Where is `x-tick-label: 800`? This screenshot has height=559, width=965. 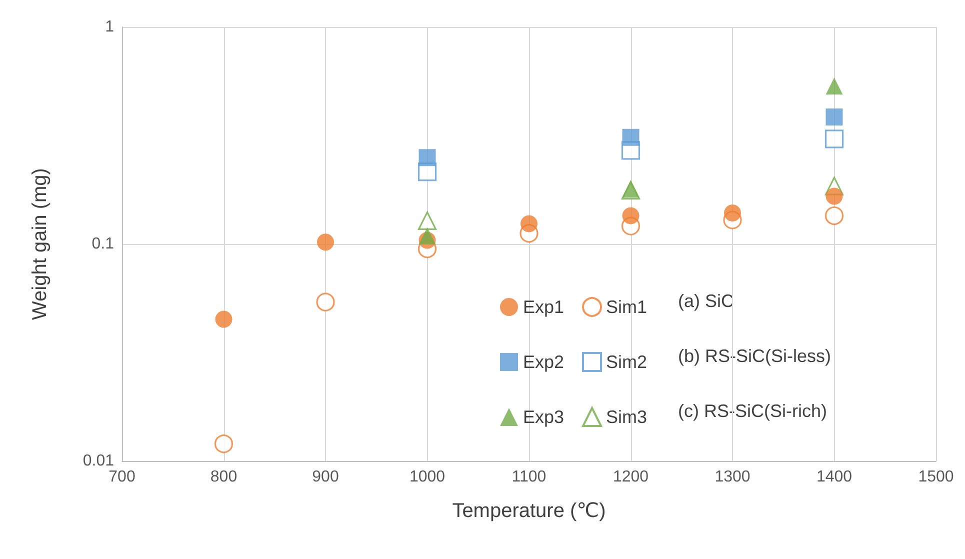
x-tick-label: 800 is located at coordinates (224, 477).